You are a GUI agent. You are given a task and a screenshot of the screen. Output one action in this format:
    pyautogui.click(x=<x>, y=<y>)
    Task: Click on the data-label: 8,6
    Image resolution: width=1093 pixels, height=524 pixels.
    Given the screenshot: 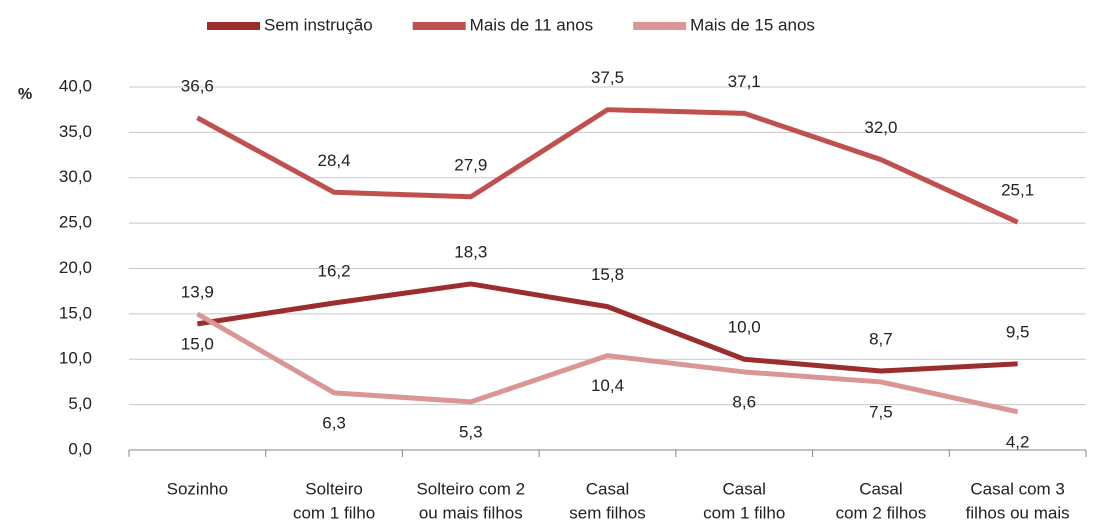 What is the action you would take?
    pyautogui.click(x=744, y=401)
    